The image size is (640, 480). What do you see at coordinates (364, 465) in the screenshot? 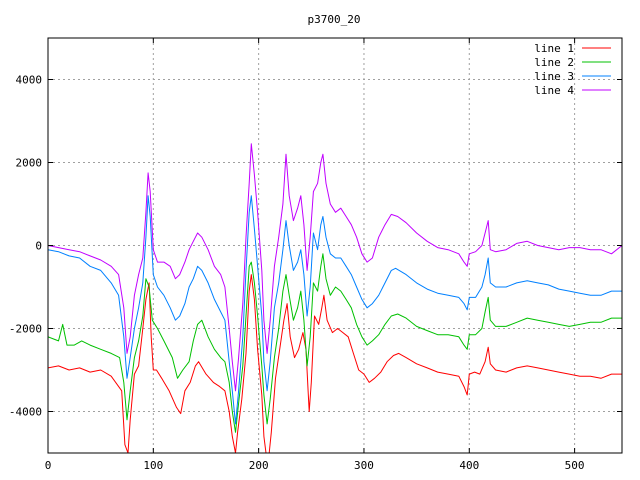
I see `x-tick-label: 300` at bounding box center [364, 465].